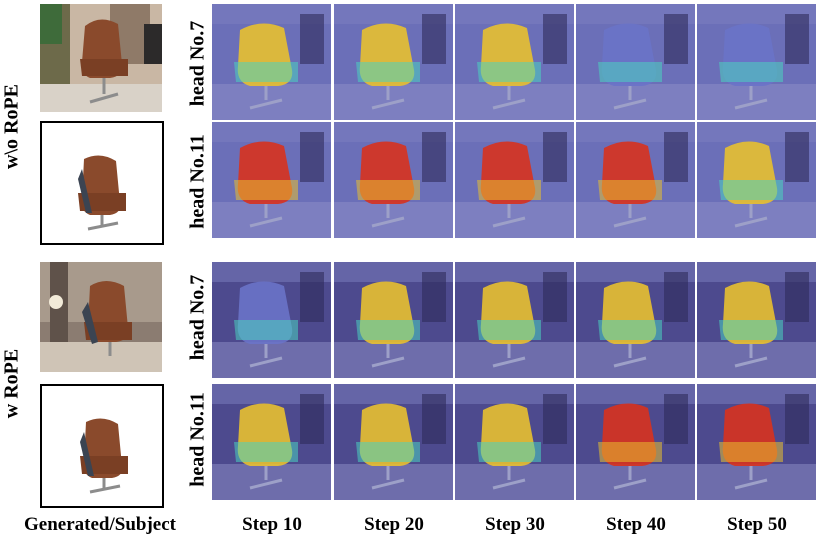 The image size is (822, 541). I want to click on heatmap-tile-r2-c2, so click(393, 180).